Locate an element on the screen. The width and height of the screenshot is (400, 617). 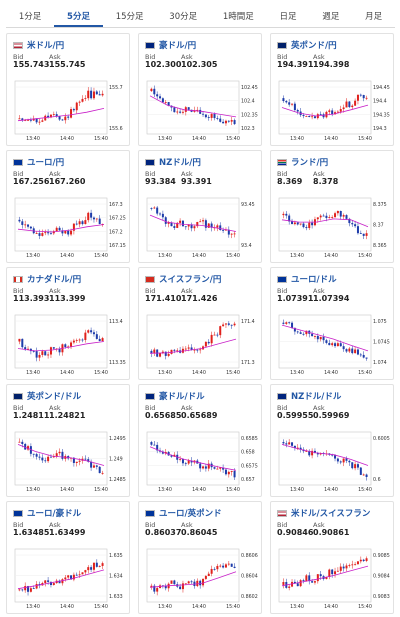
currency-pair-title: NZドル/円 is located at coordinates (180, 163).